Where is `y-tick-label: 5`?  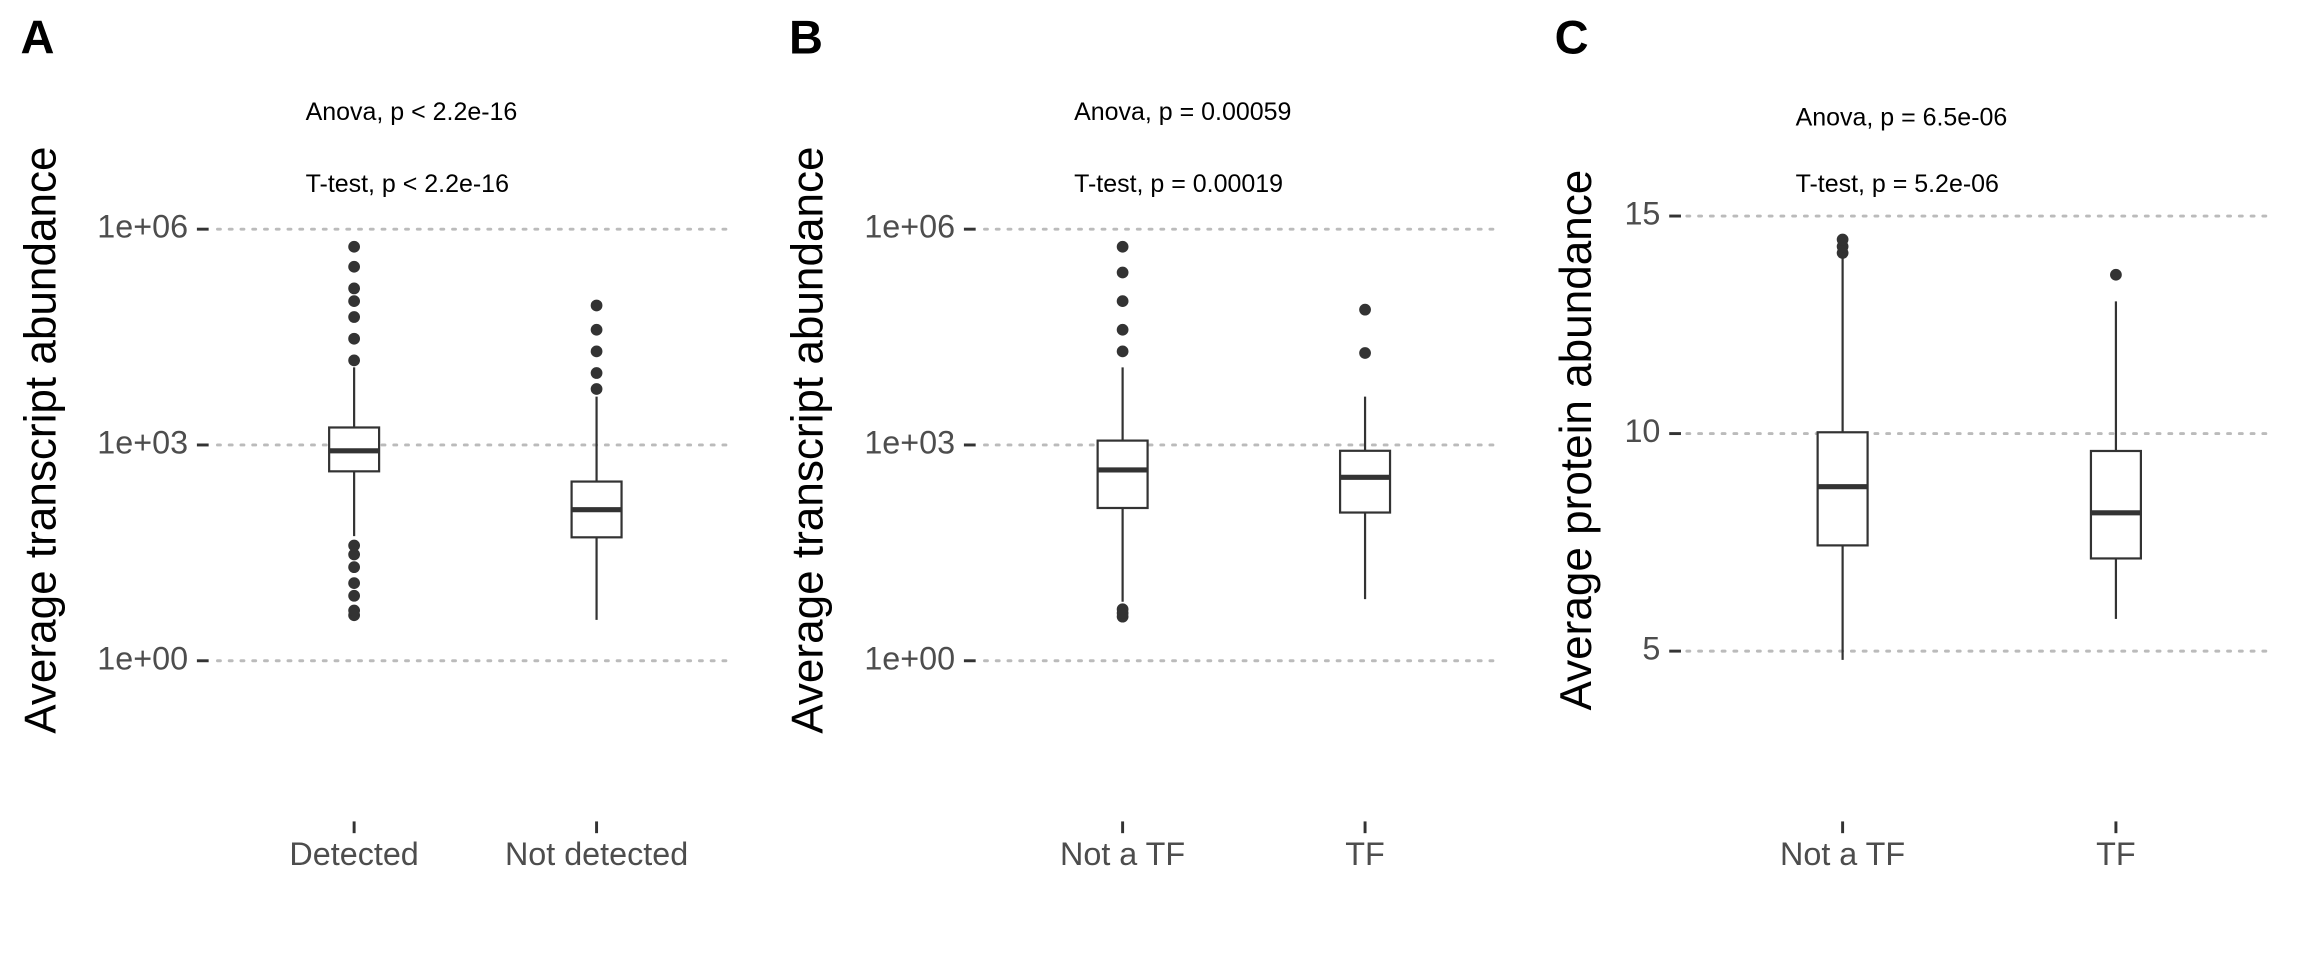
y-tick-label: 5 is located at coordinates (1651, 649).